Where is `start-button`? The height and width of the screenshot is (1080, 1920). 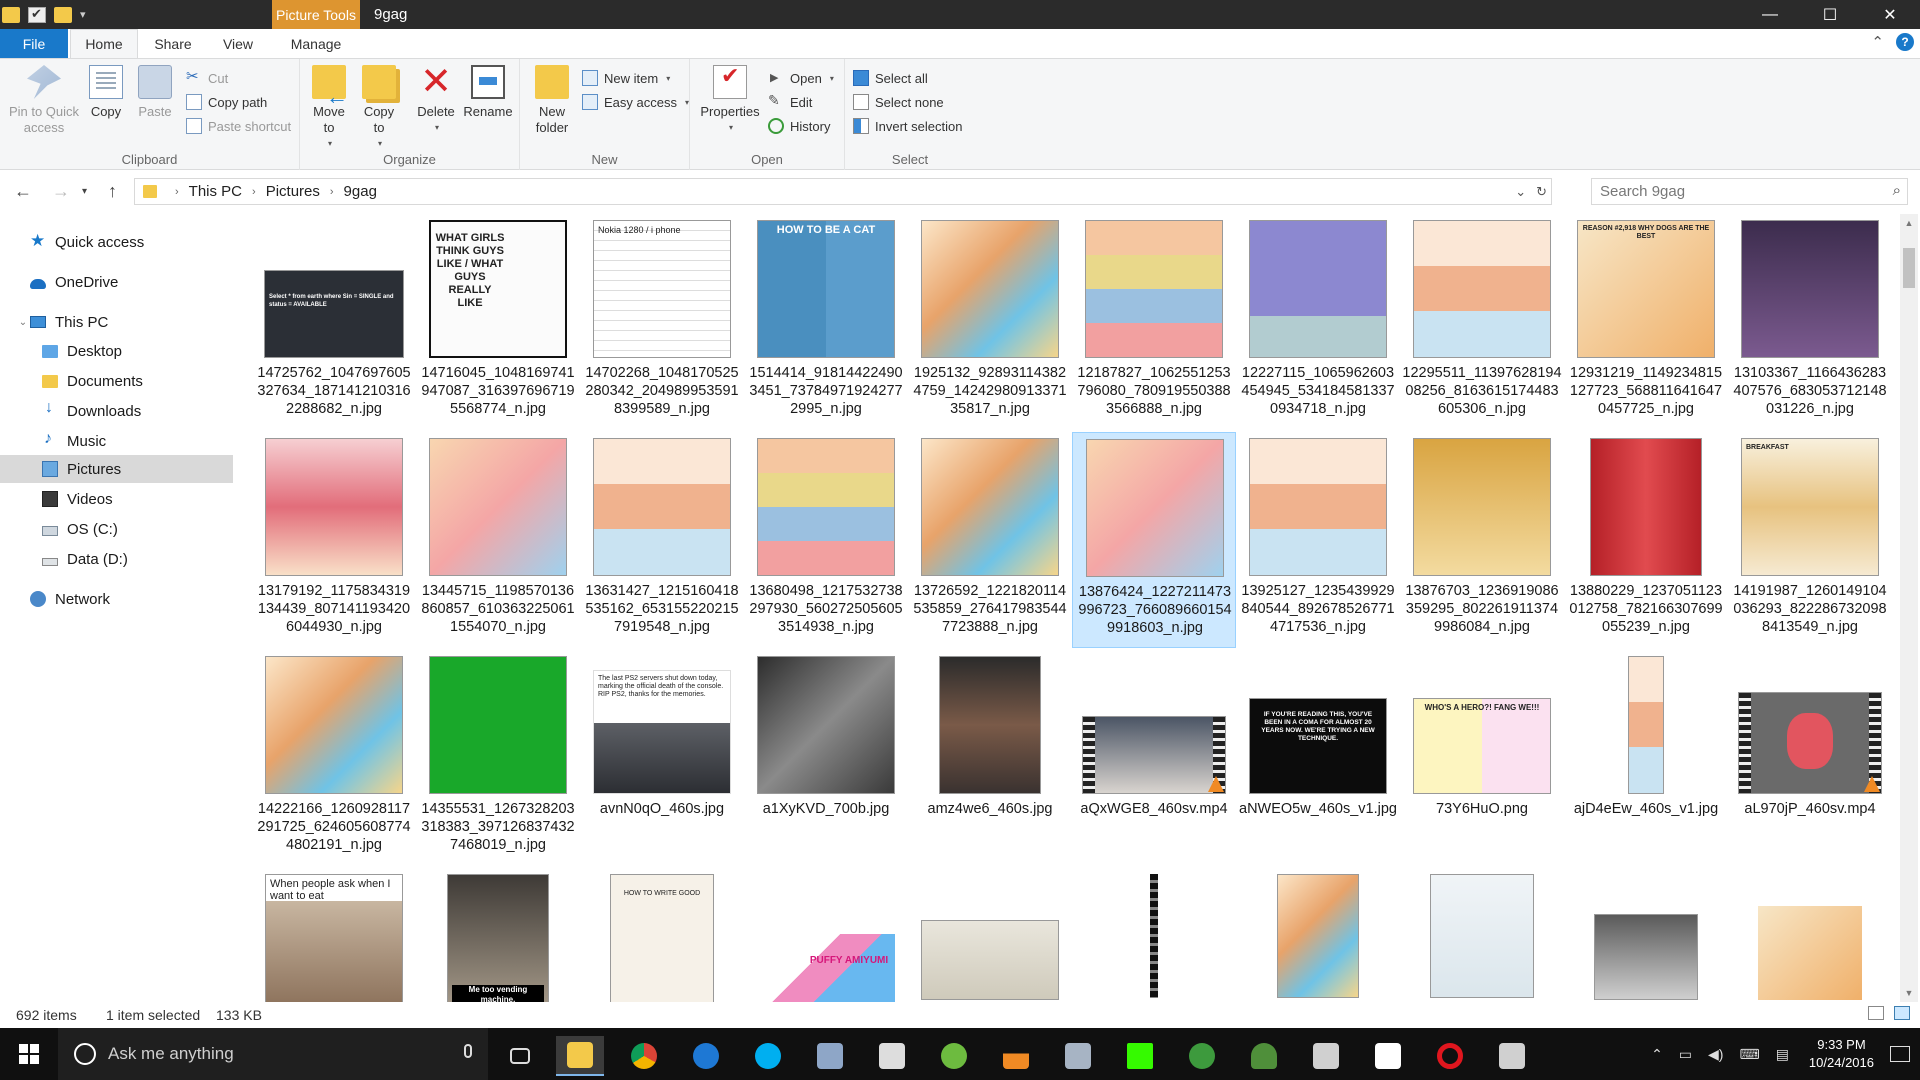 start-button is located at coordinates (29, 1054).